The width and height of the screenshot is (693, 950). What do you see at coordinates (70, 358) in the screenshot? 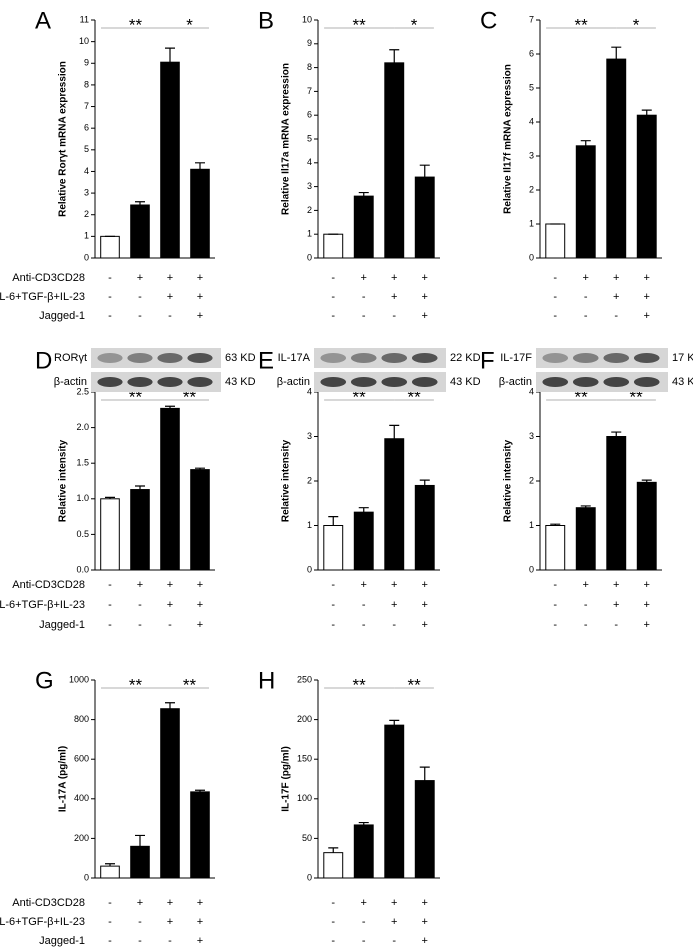
I see `blot-protein: RORγt` at bounding box center [70, 358].